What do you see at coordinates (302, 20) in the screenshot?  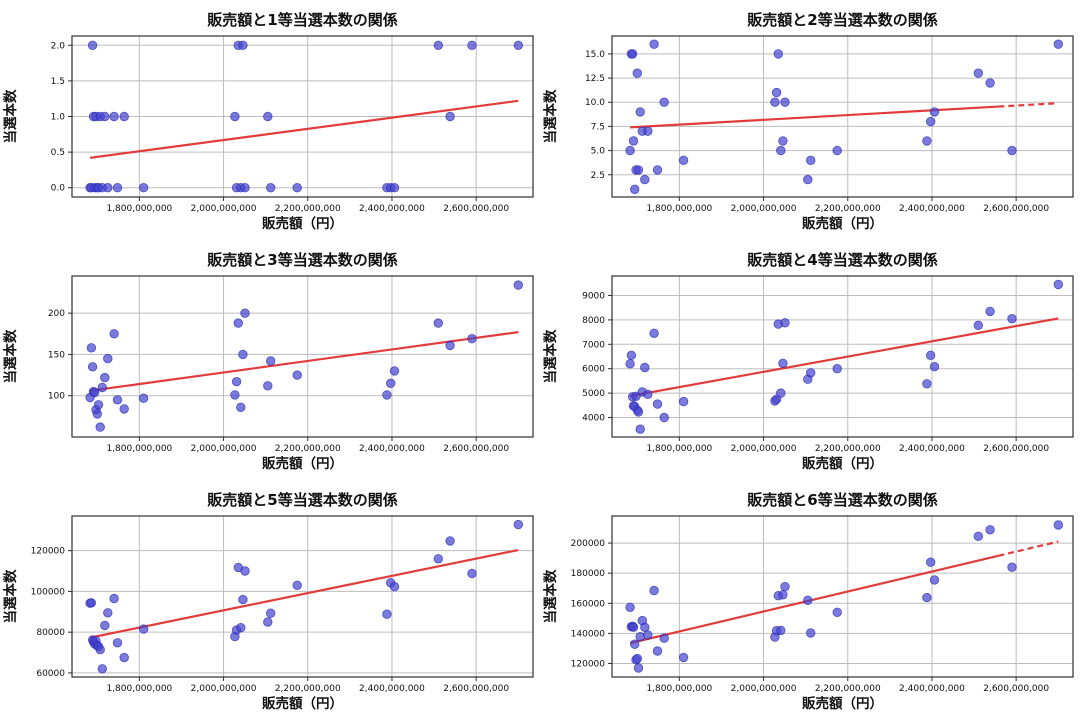 I see `chart-title: 販売額と1等当選本数の関係` at bounding box center [302, 20].